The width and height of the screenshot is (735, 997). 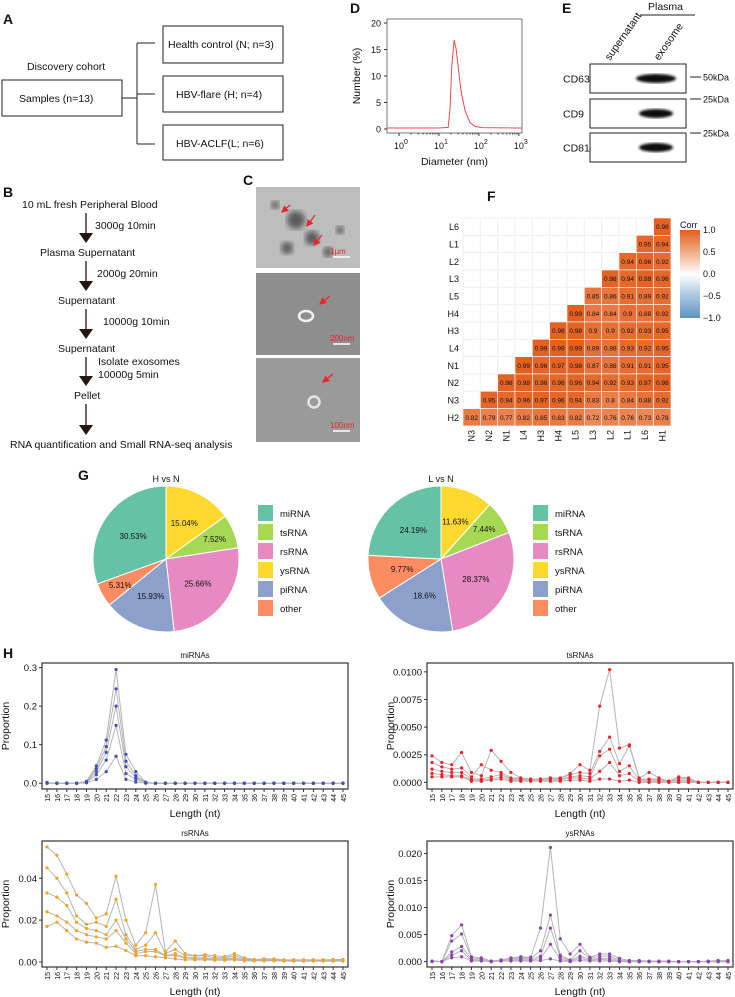 What do you see at coordinates (627, 279) in the screenshot?
I see `cell-value: 0.94` at bounding box center [627, 279].